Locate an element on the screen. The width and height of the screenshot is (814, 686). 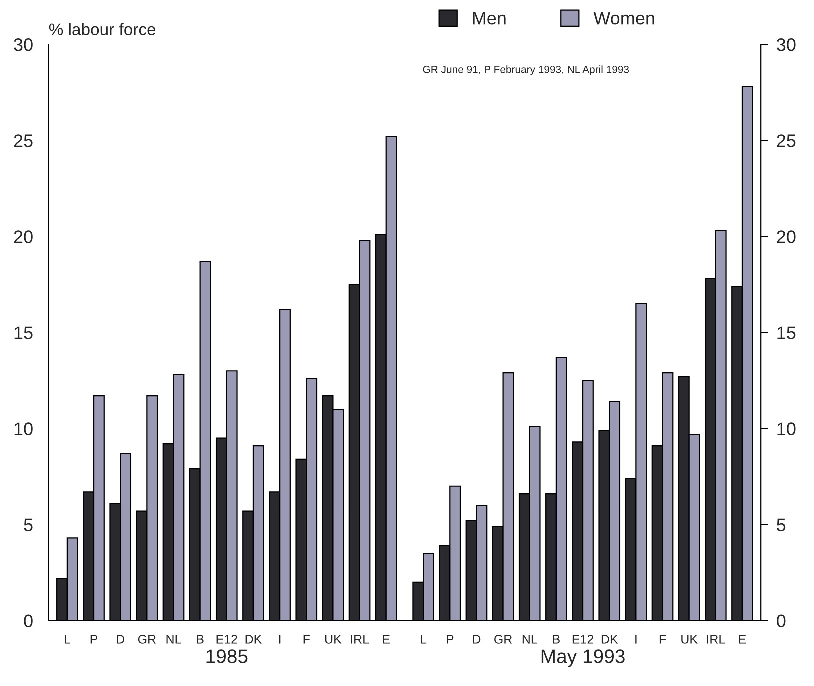
y2-tick-label: 15 is located at coordinates (787, 333).